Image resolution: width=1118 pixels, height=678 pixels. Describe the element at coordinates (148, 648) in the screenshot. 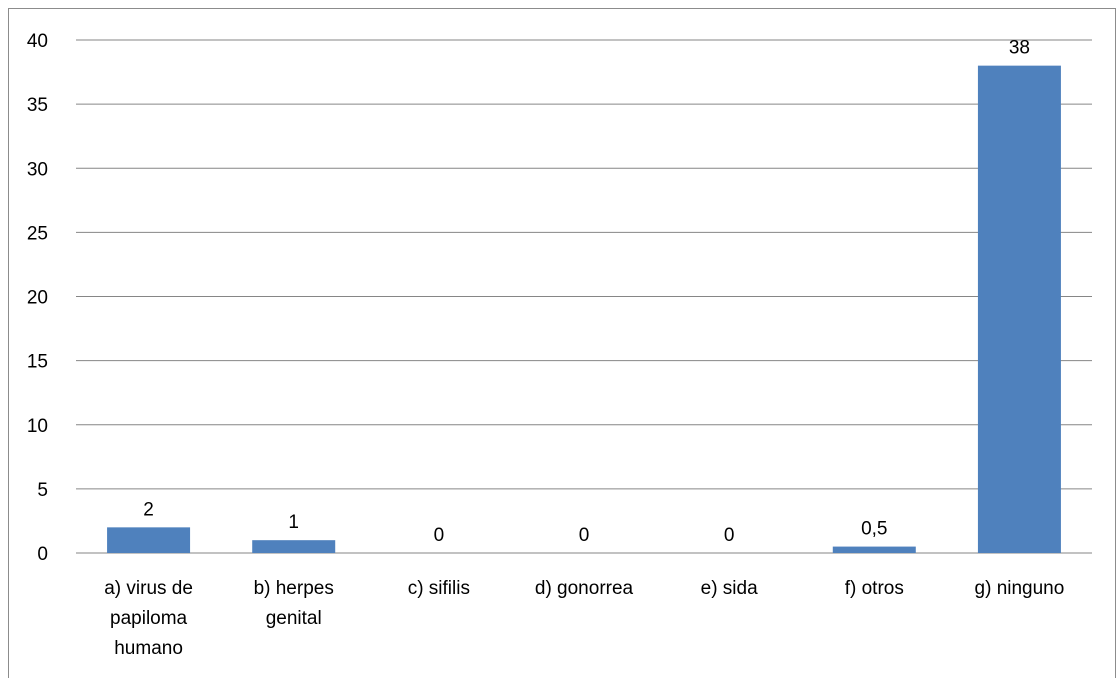

I see `category-label-line: humano` at that location.